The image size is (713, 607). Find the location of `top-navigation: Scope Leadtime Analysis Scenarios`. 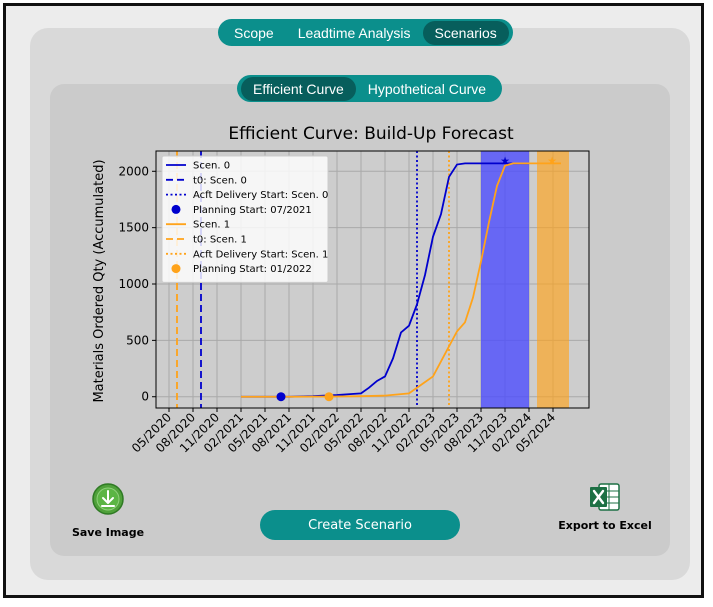

top-navigation: Scope Leadtime Analysis Scenarios is located at coordinates (365, 32).